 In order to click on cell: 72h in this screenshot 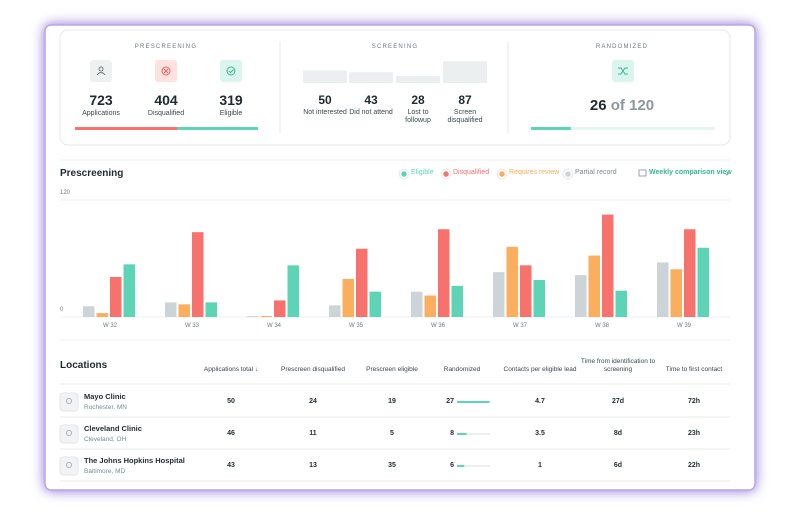, I will do `click(694, 401)`.